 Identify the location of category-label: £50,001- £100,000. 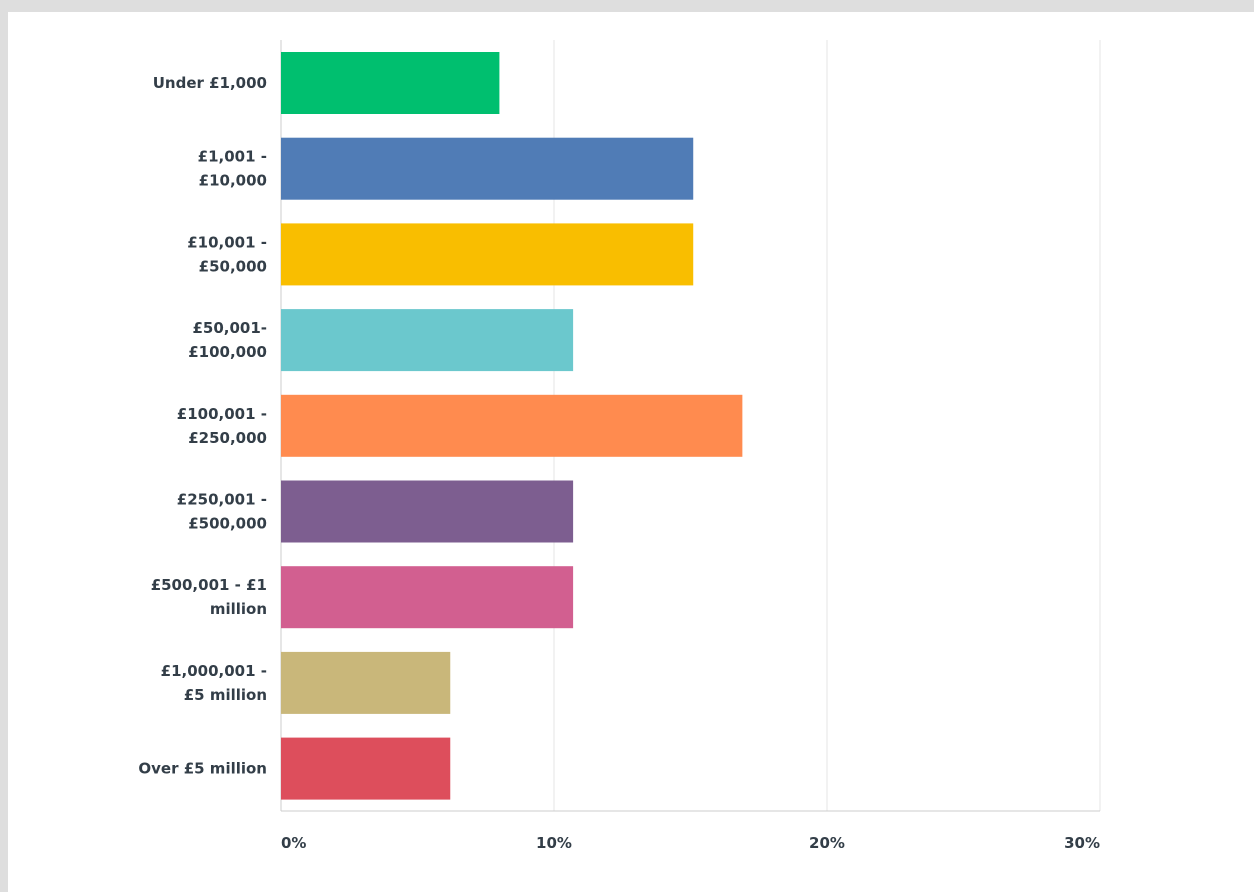
(227, 340).